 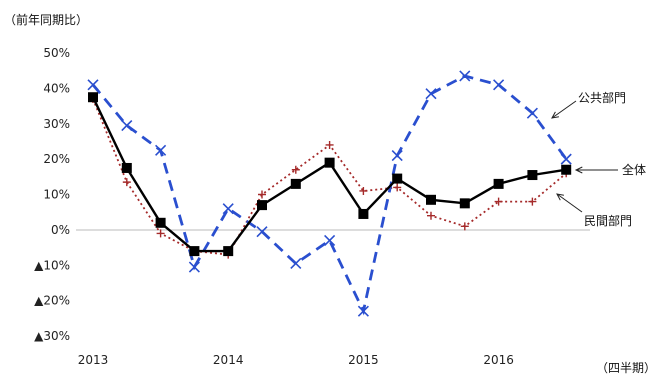 What do you see at coordinates (363, 360) in the screenshot?
I see `x-tick-label: 2015` at bounding box center [363, 360].